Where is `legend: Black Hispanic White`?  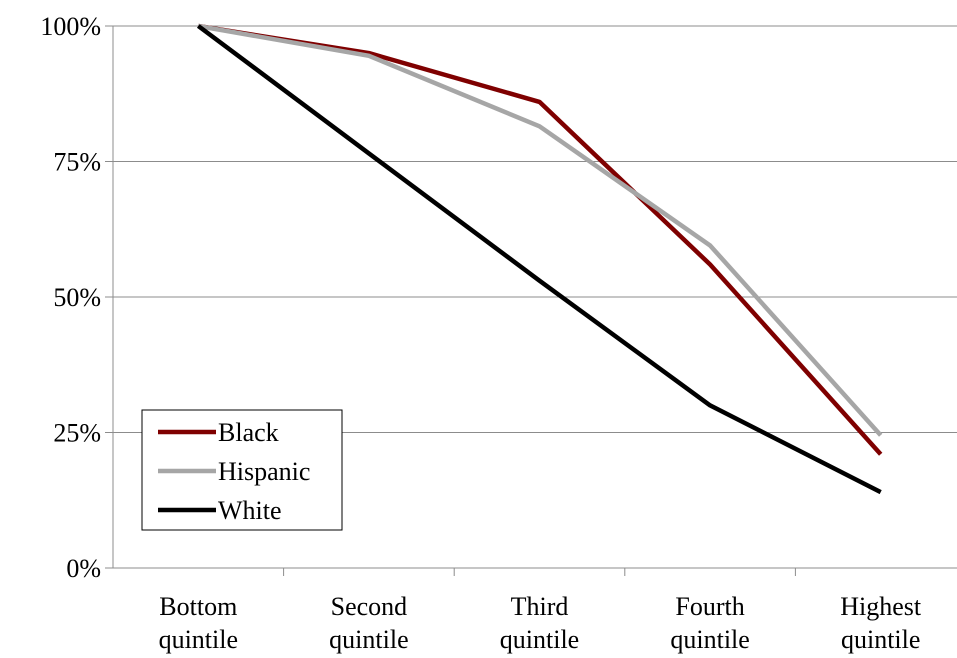 legend: Black Hispanic White is located at coordinates (242, 470).